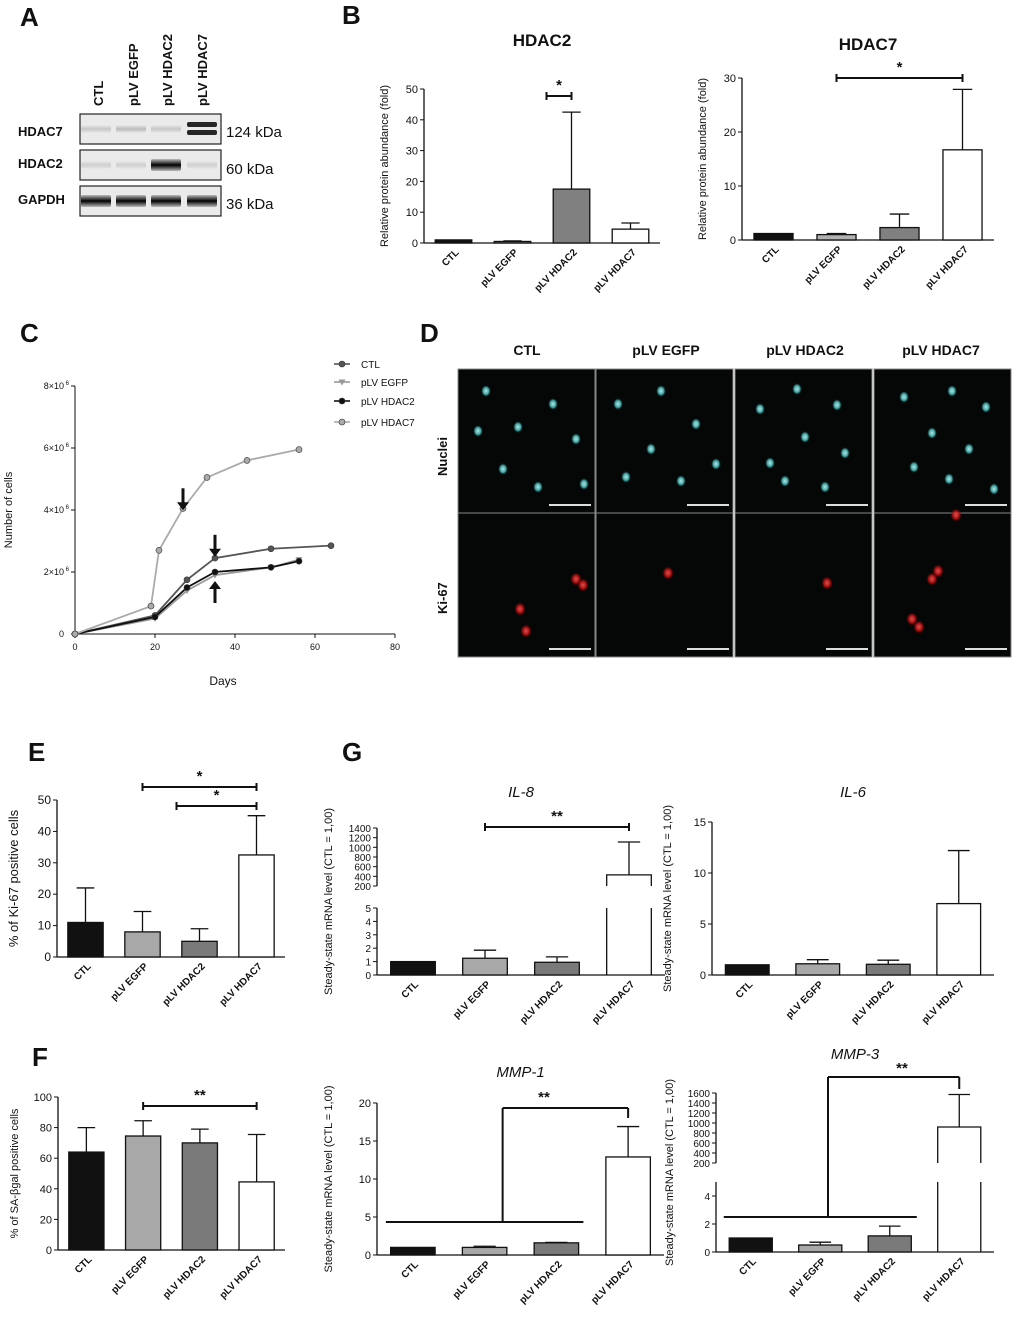 The image size is (1020, 1322). Describe the element at coordinates (45, 831) in the screenshot. I see `y-tick-label: 40` at that location.